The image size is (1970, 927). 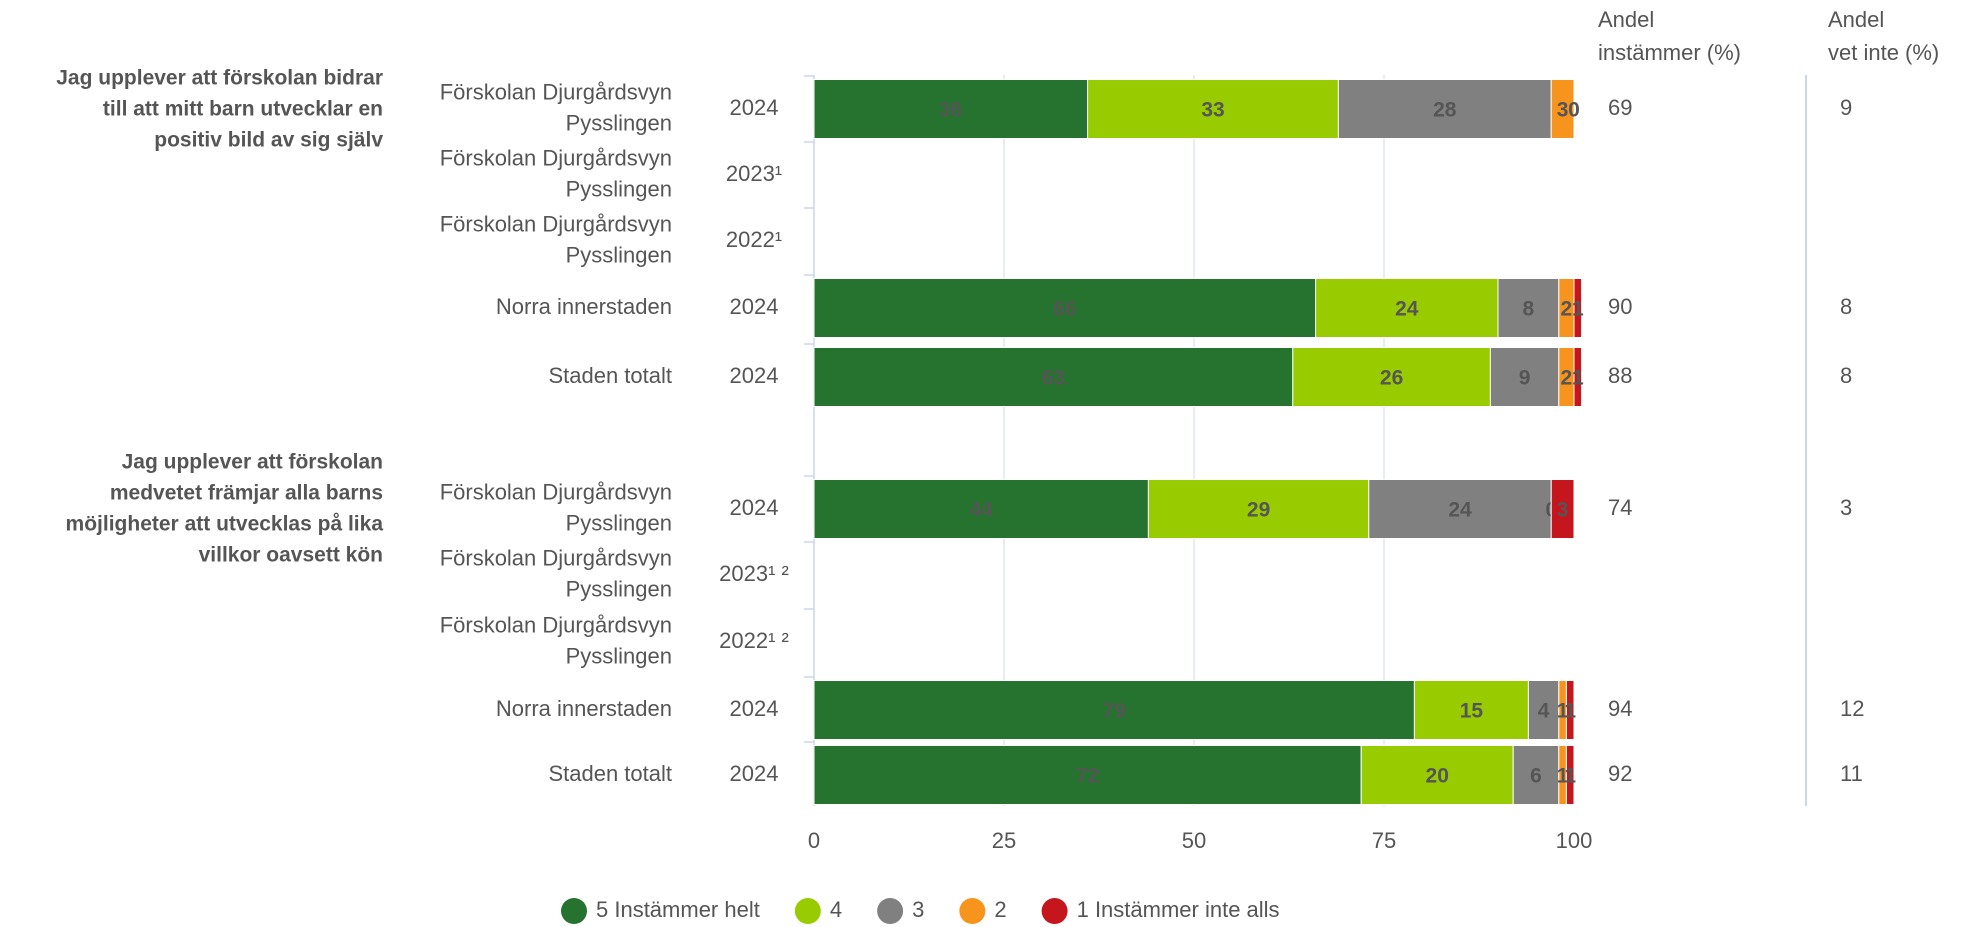 What do you see at coordinates (918, 909) in the screenshot?
I see `legend-label: 3` at bounding box center [918, 909].